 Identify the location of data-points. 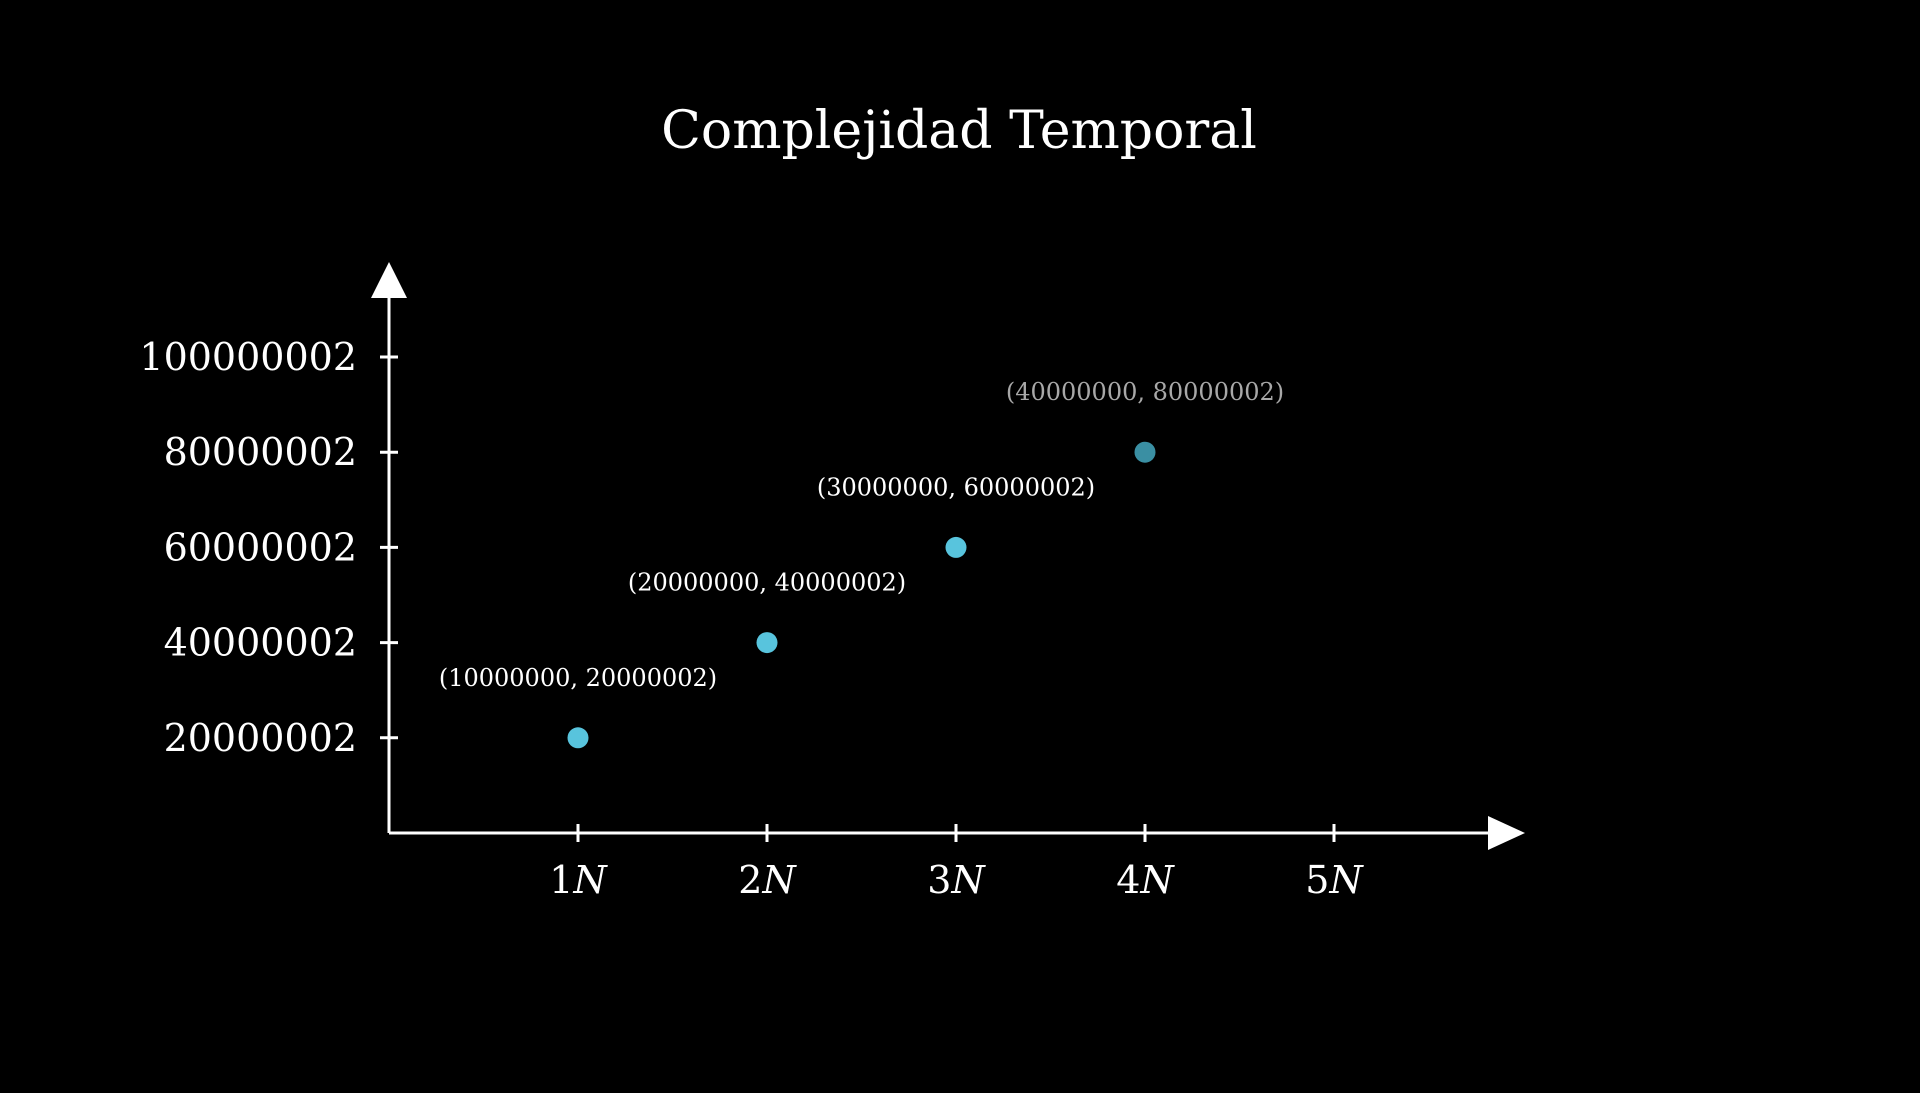
(861, 595).